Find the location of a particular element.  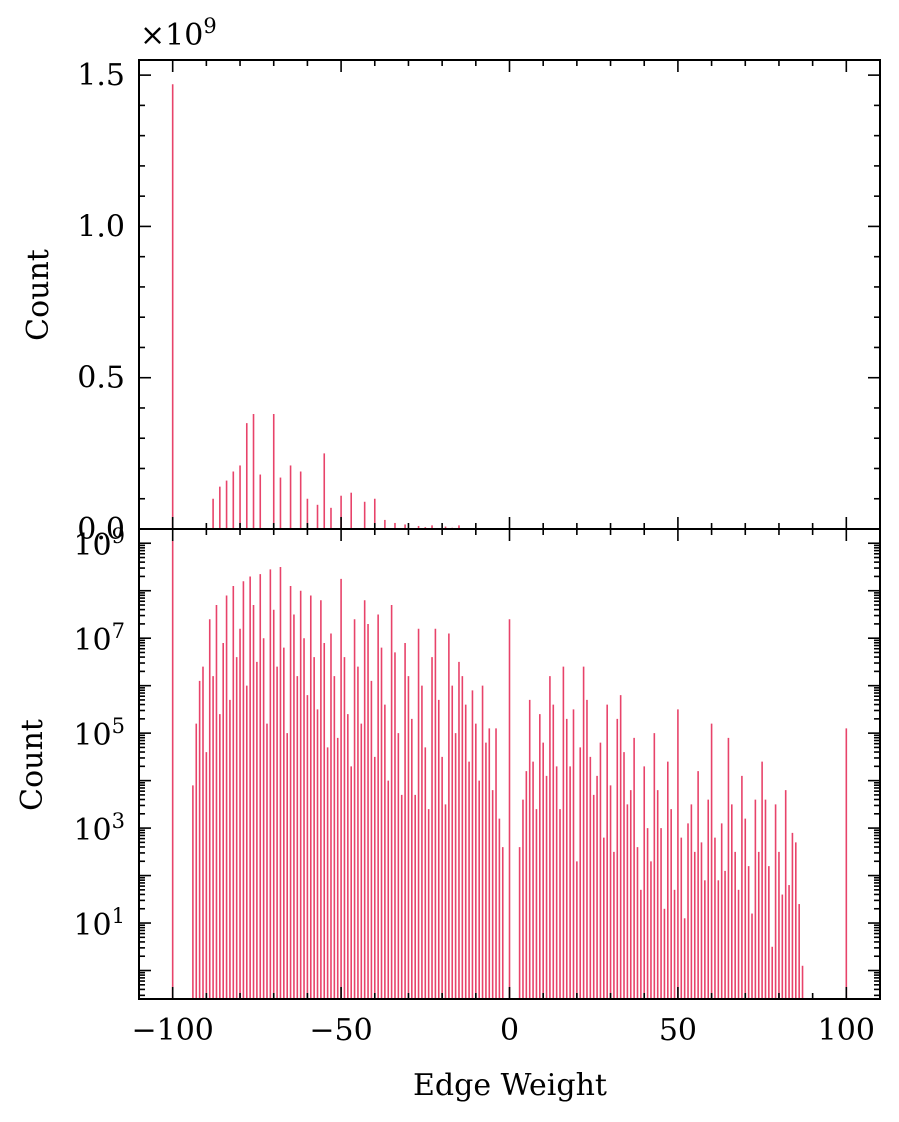

bottom-y-axis-label: Count is located at coordinates (32, 765).